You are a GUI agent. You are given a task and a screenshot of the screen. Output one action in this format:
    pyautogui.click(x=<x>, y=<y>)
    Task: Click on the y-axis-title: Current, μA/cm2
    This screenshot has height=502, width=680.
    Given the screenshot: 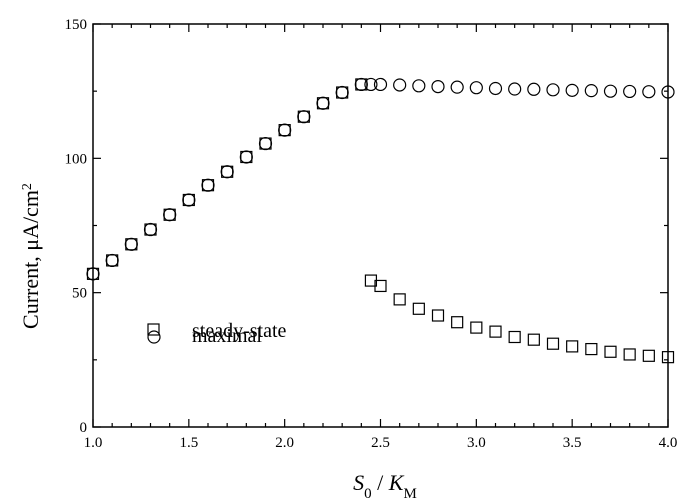 What is the action you would take?
    pyautogui.click(x=30, y=256)
    